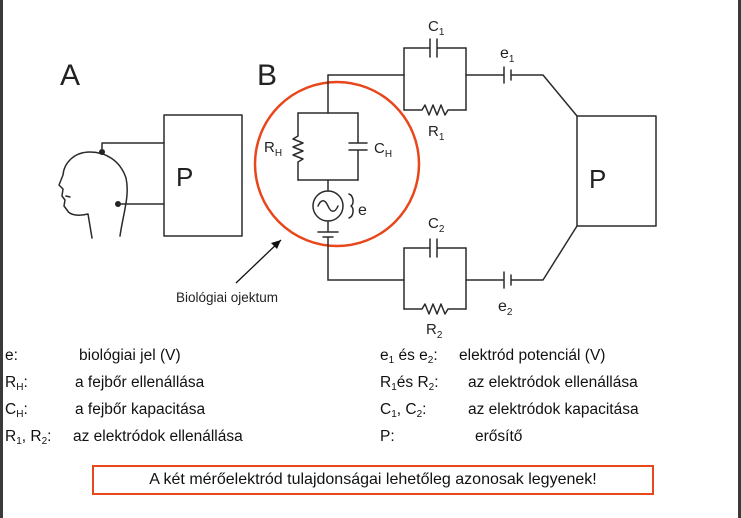 The height and width of the screenshot is (518, 741). I want to click on legend-description: elektród potenciál (V), so click(532, 355).